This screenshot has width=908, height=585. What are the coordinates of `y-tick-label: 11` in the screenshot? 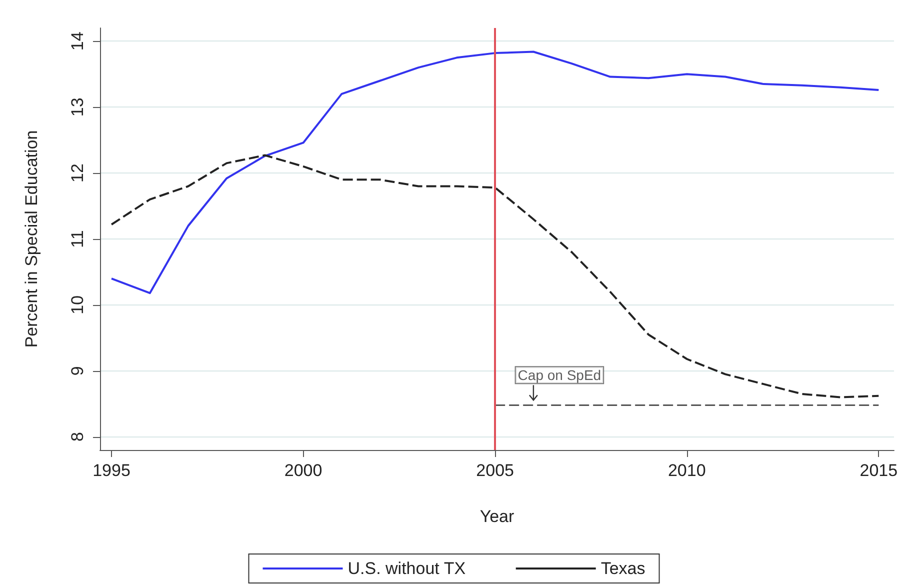 It's located at (77, 239).